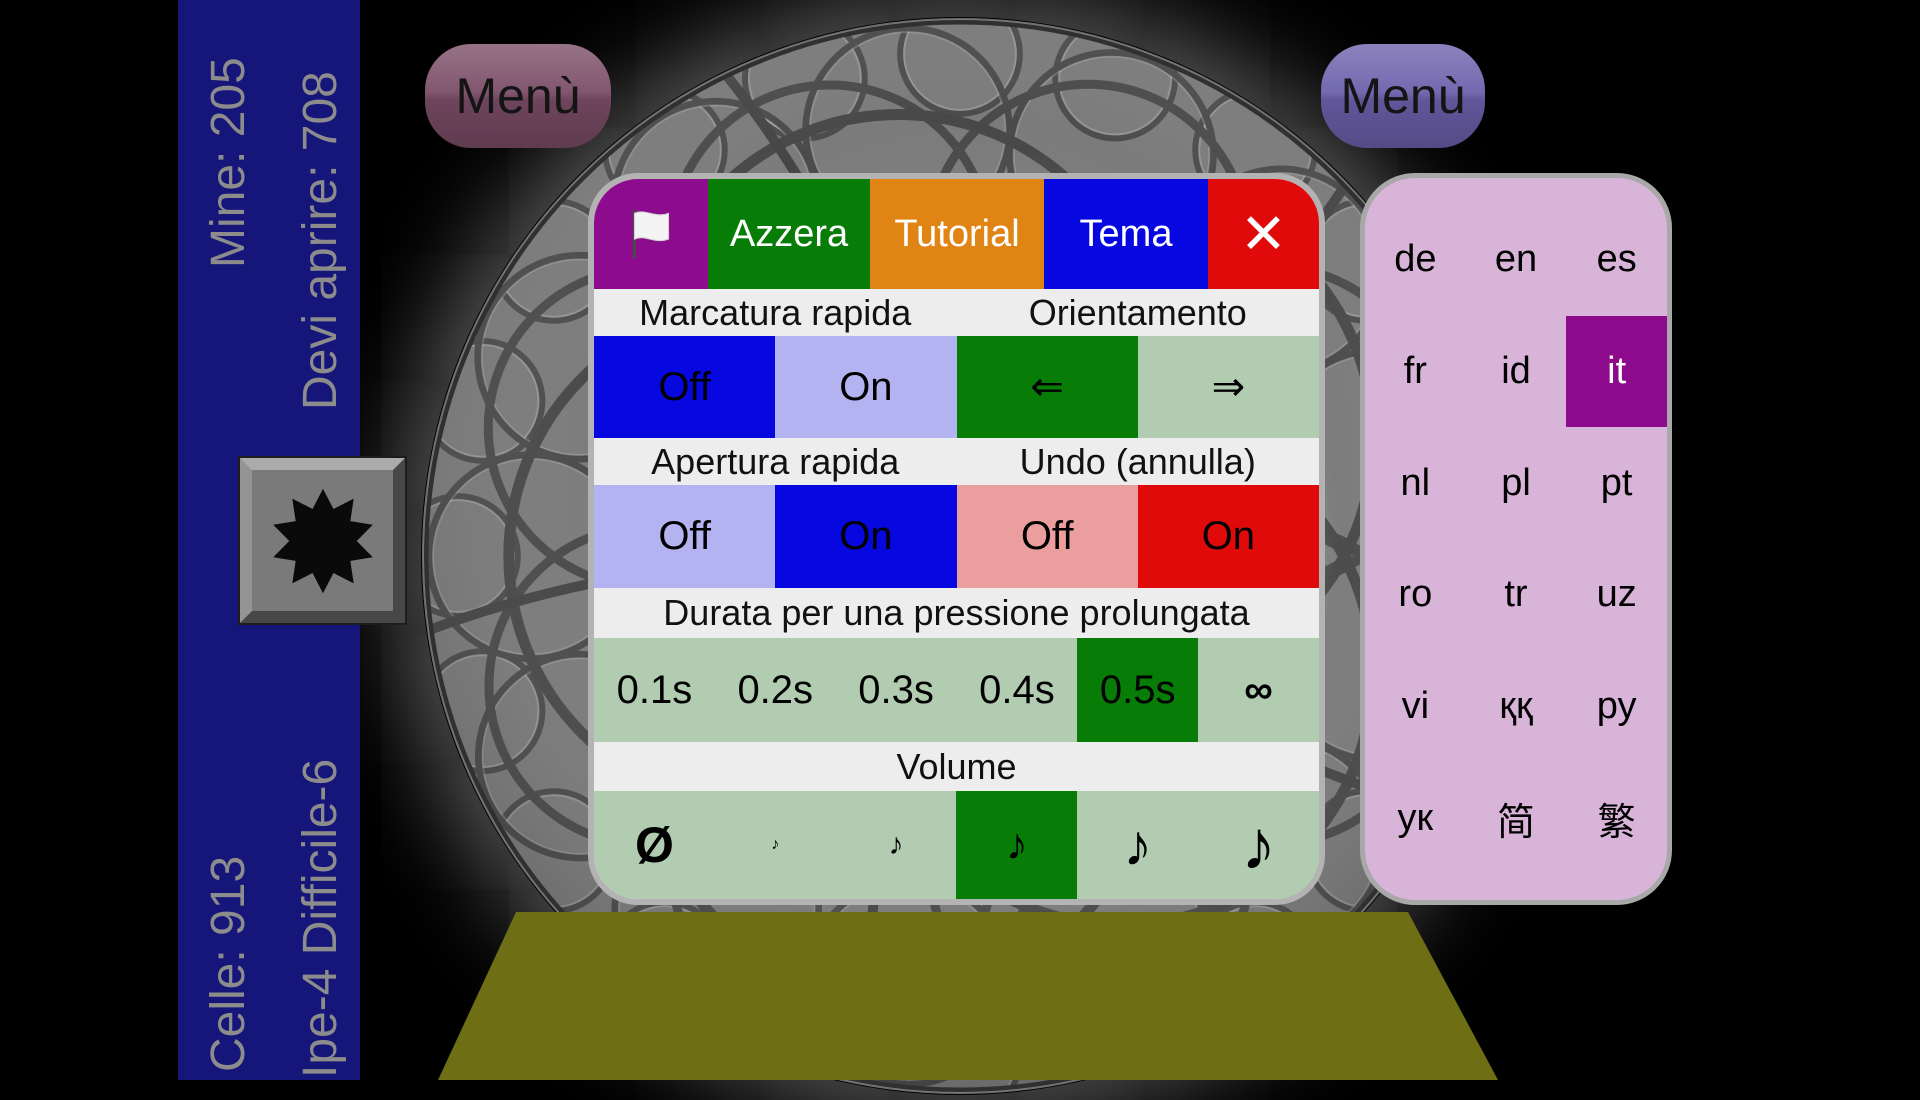  I want to click on dialog-toolbar: Azzera Tutorial Tema ✕, so click(956, 234).